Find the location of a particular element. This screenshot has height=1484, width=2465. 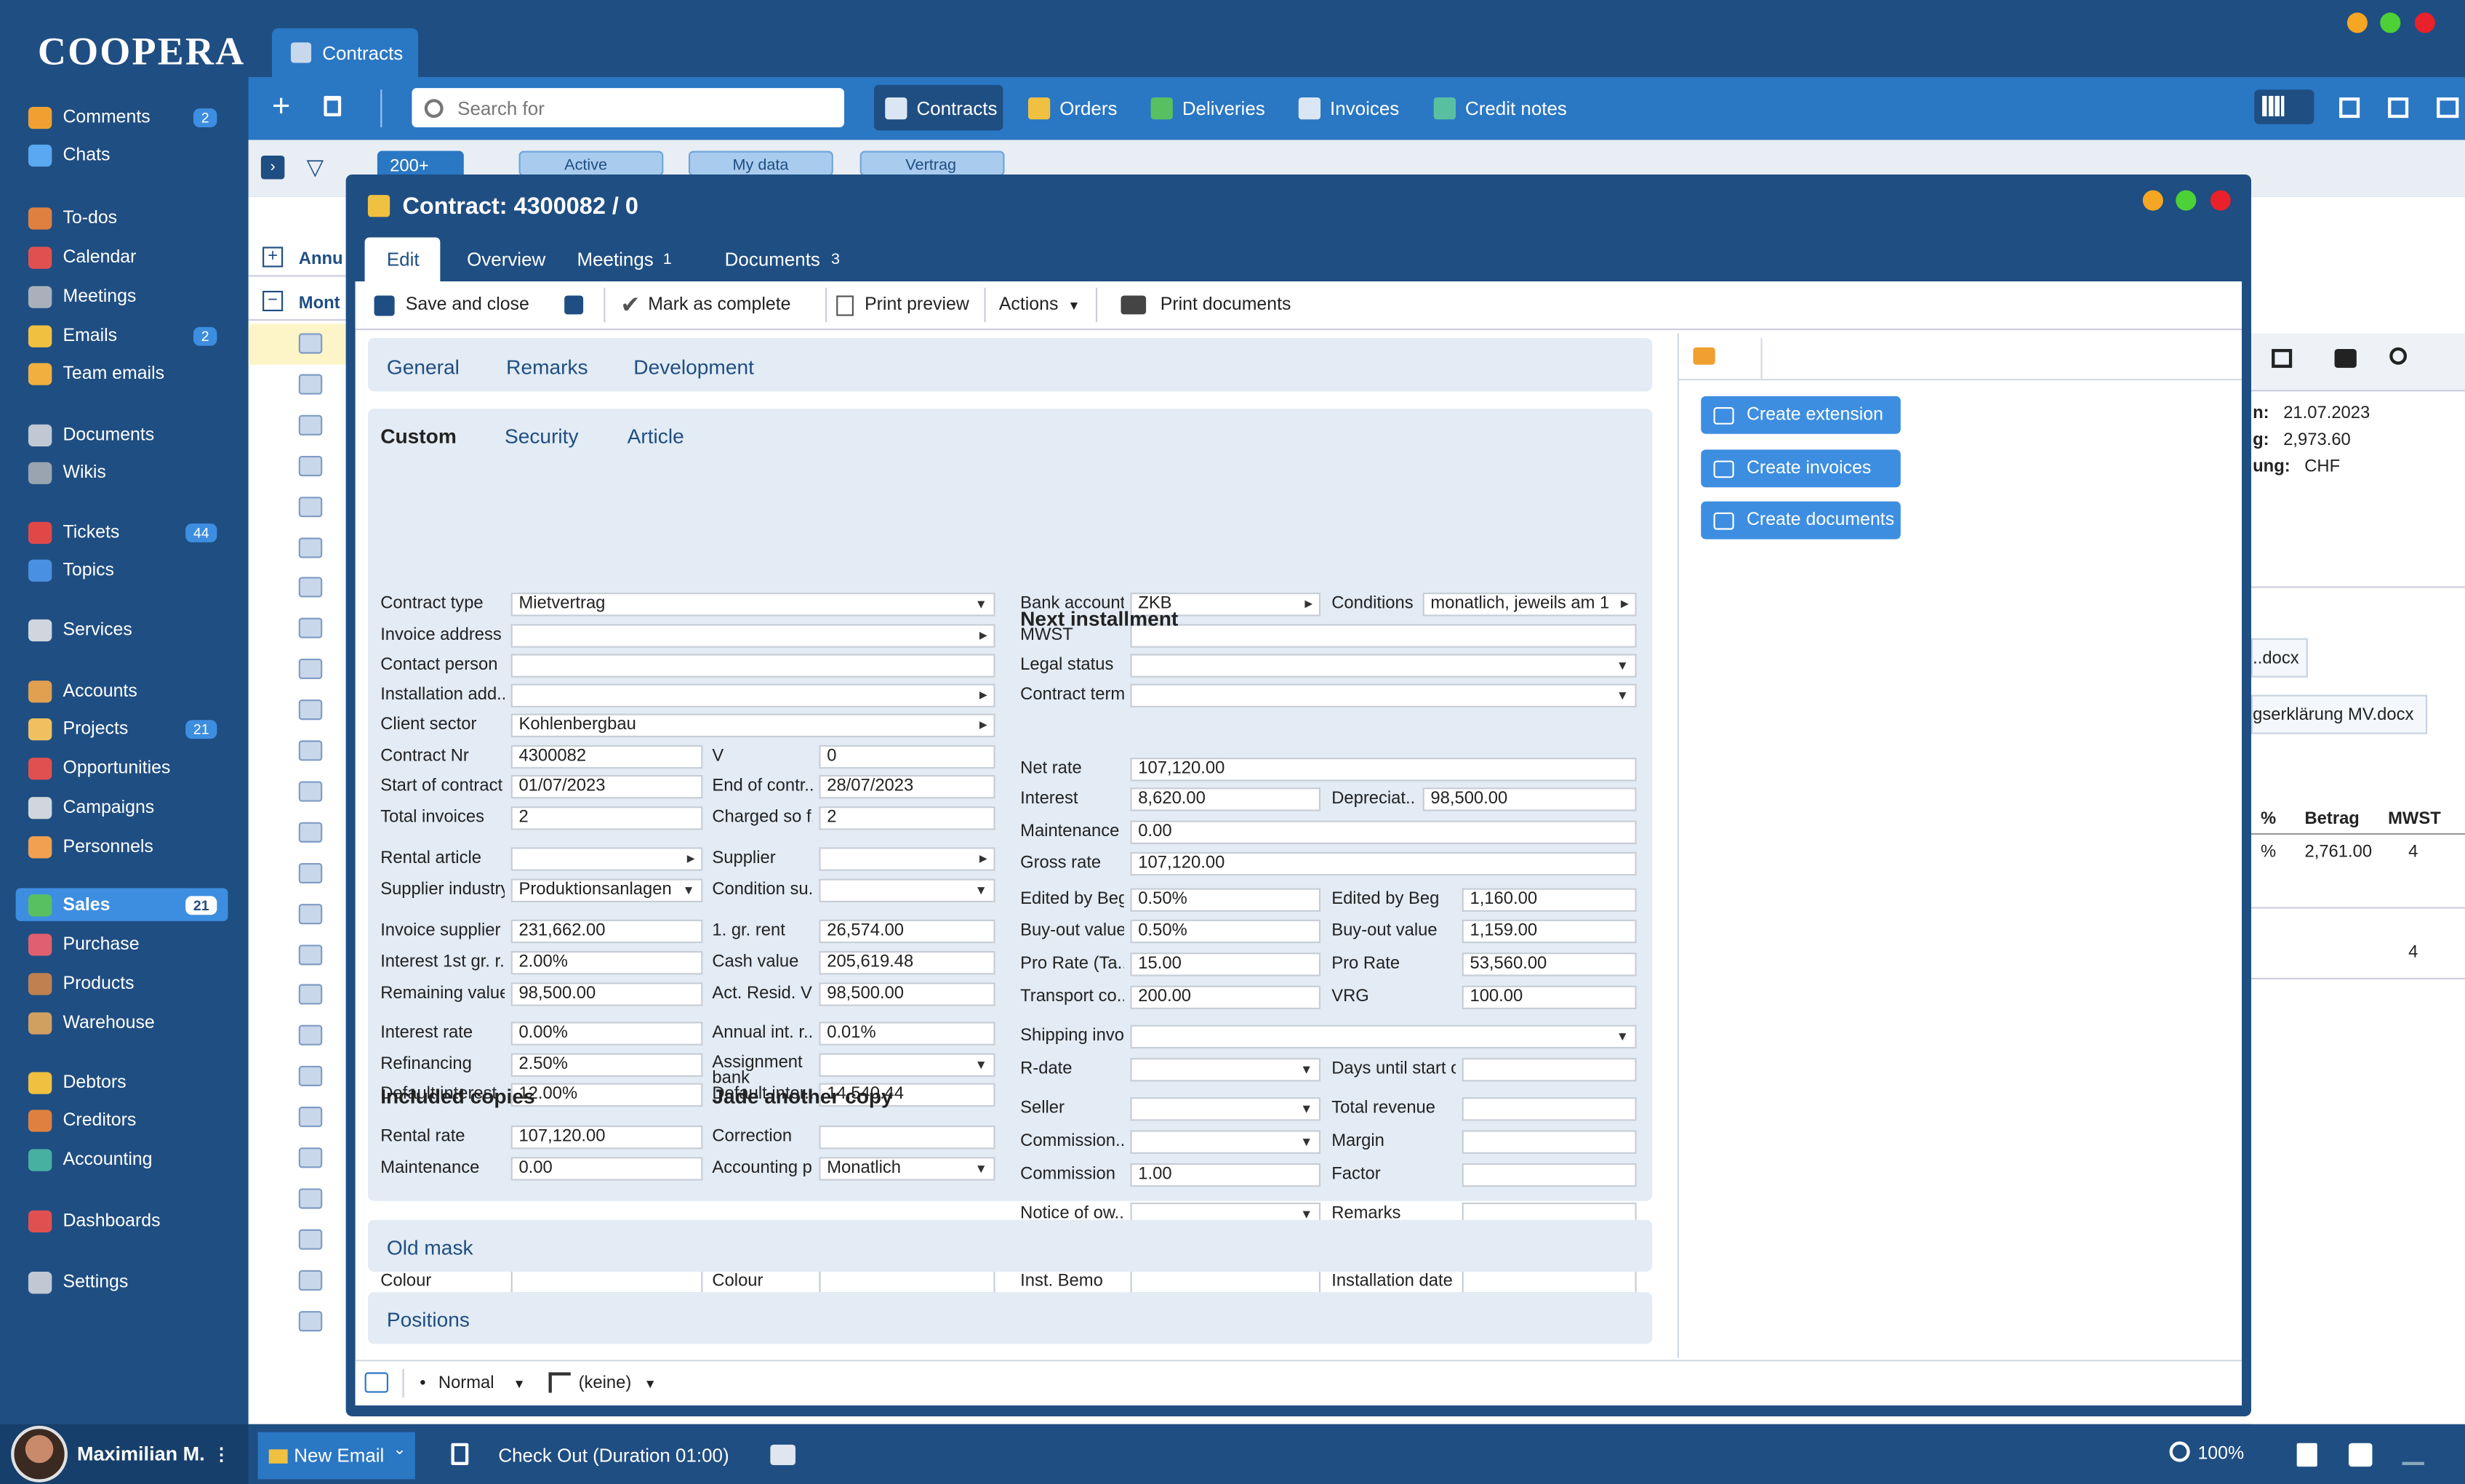

tab-remarks: Remarks is located at coordinates (547, 367).